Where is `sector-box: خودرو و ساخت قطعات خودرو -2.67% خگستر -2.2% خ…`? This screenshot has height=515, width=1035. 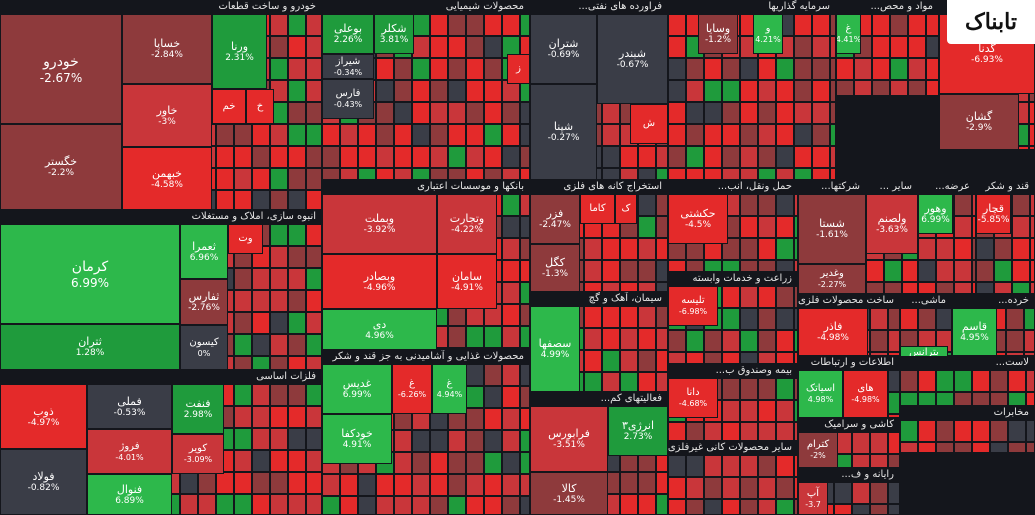
sector-box: خودرو و ساخت قطعات خودرو -2.67% خگستر -2.2% خ… is located at coordinates (161, 105).